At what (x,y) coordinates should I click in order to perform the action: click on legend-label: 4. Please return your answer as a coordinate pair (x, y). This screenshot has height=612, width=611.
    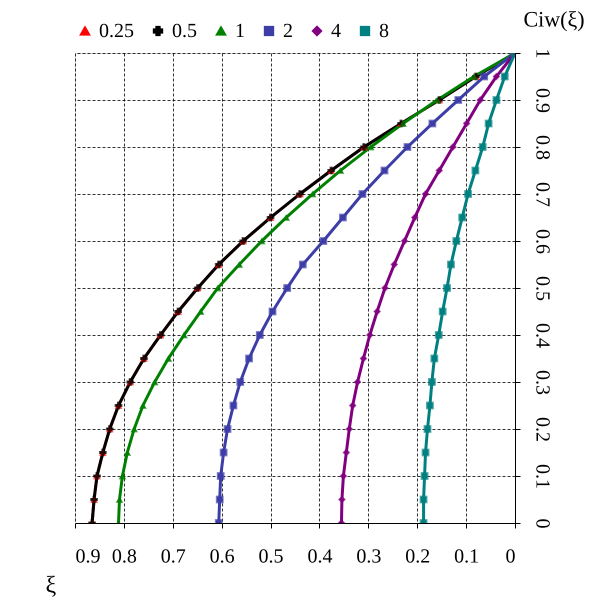
    Looking at the image, I should click on (336, 31).